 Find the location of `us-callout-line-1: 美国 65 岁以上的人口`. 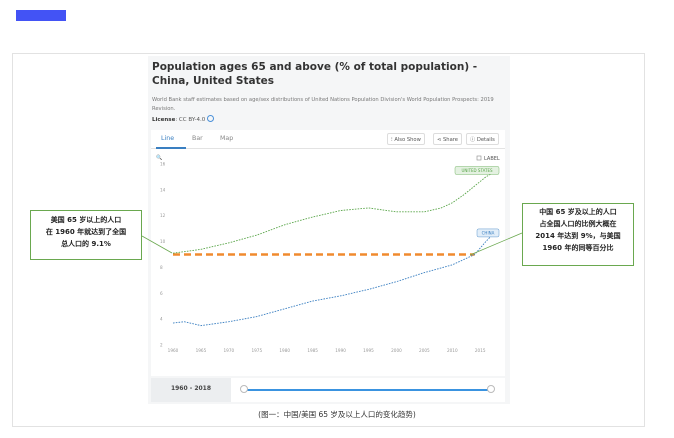

us-callout-line-1: 美国 65 岁以上的人口 is located at coordinates (86, 220).